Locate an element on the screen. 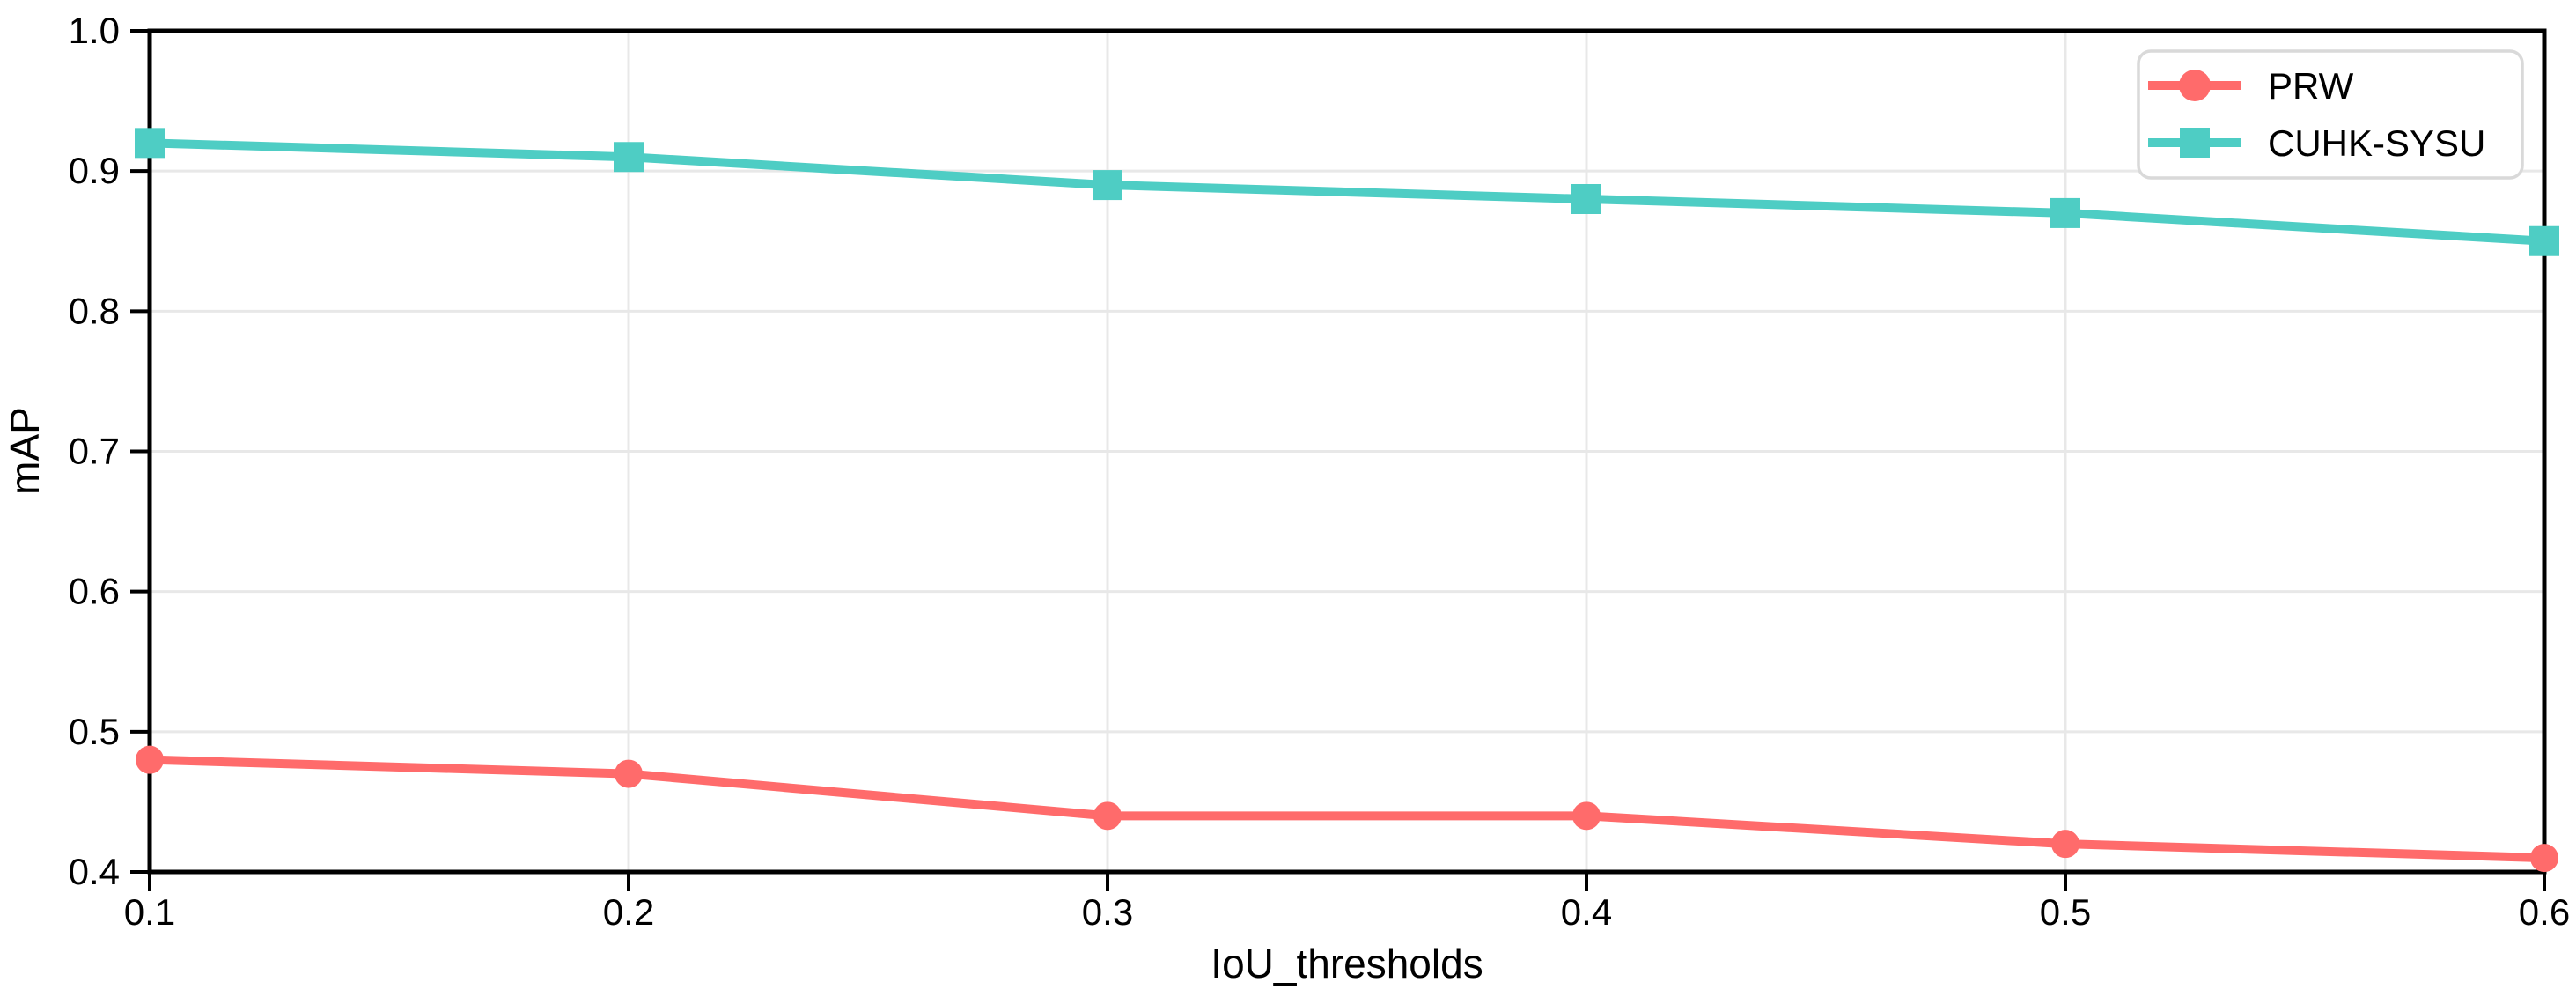  series-line-PRW is located at coordinates (1347, 809).